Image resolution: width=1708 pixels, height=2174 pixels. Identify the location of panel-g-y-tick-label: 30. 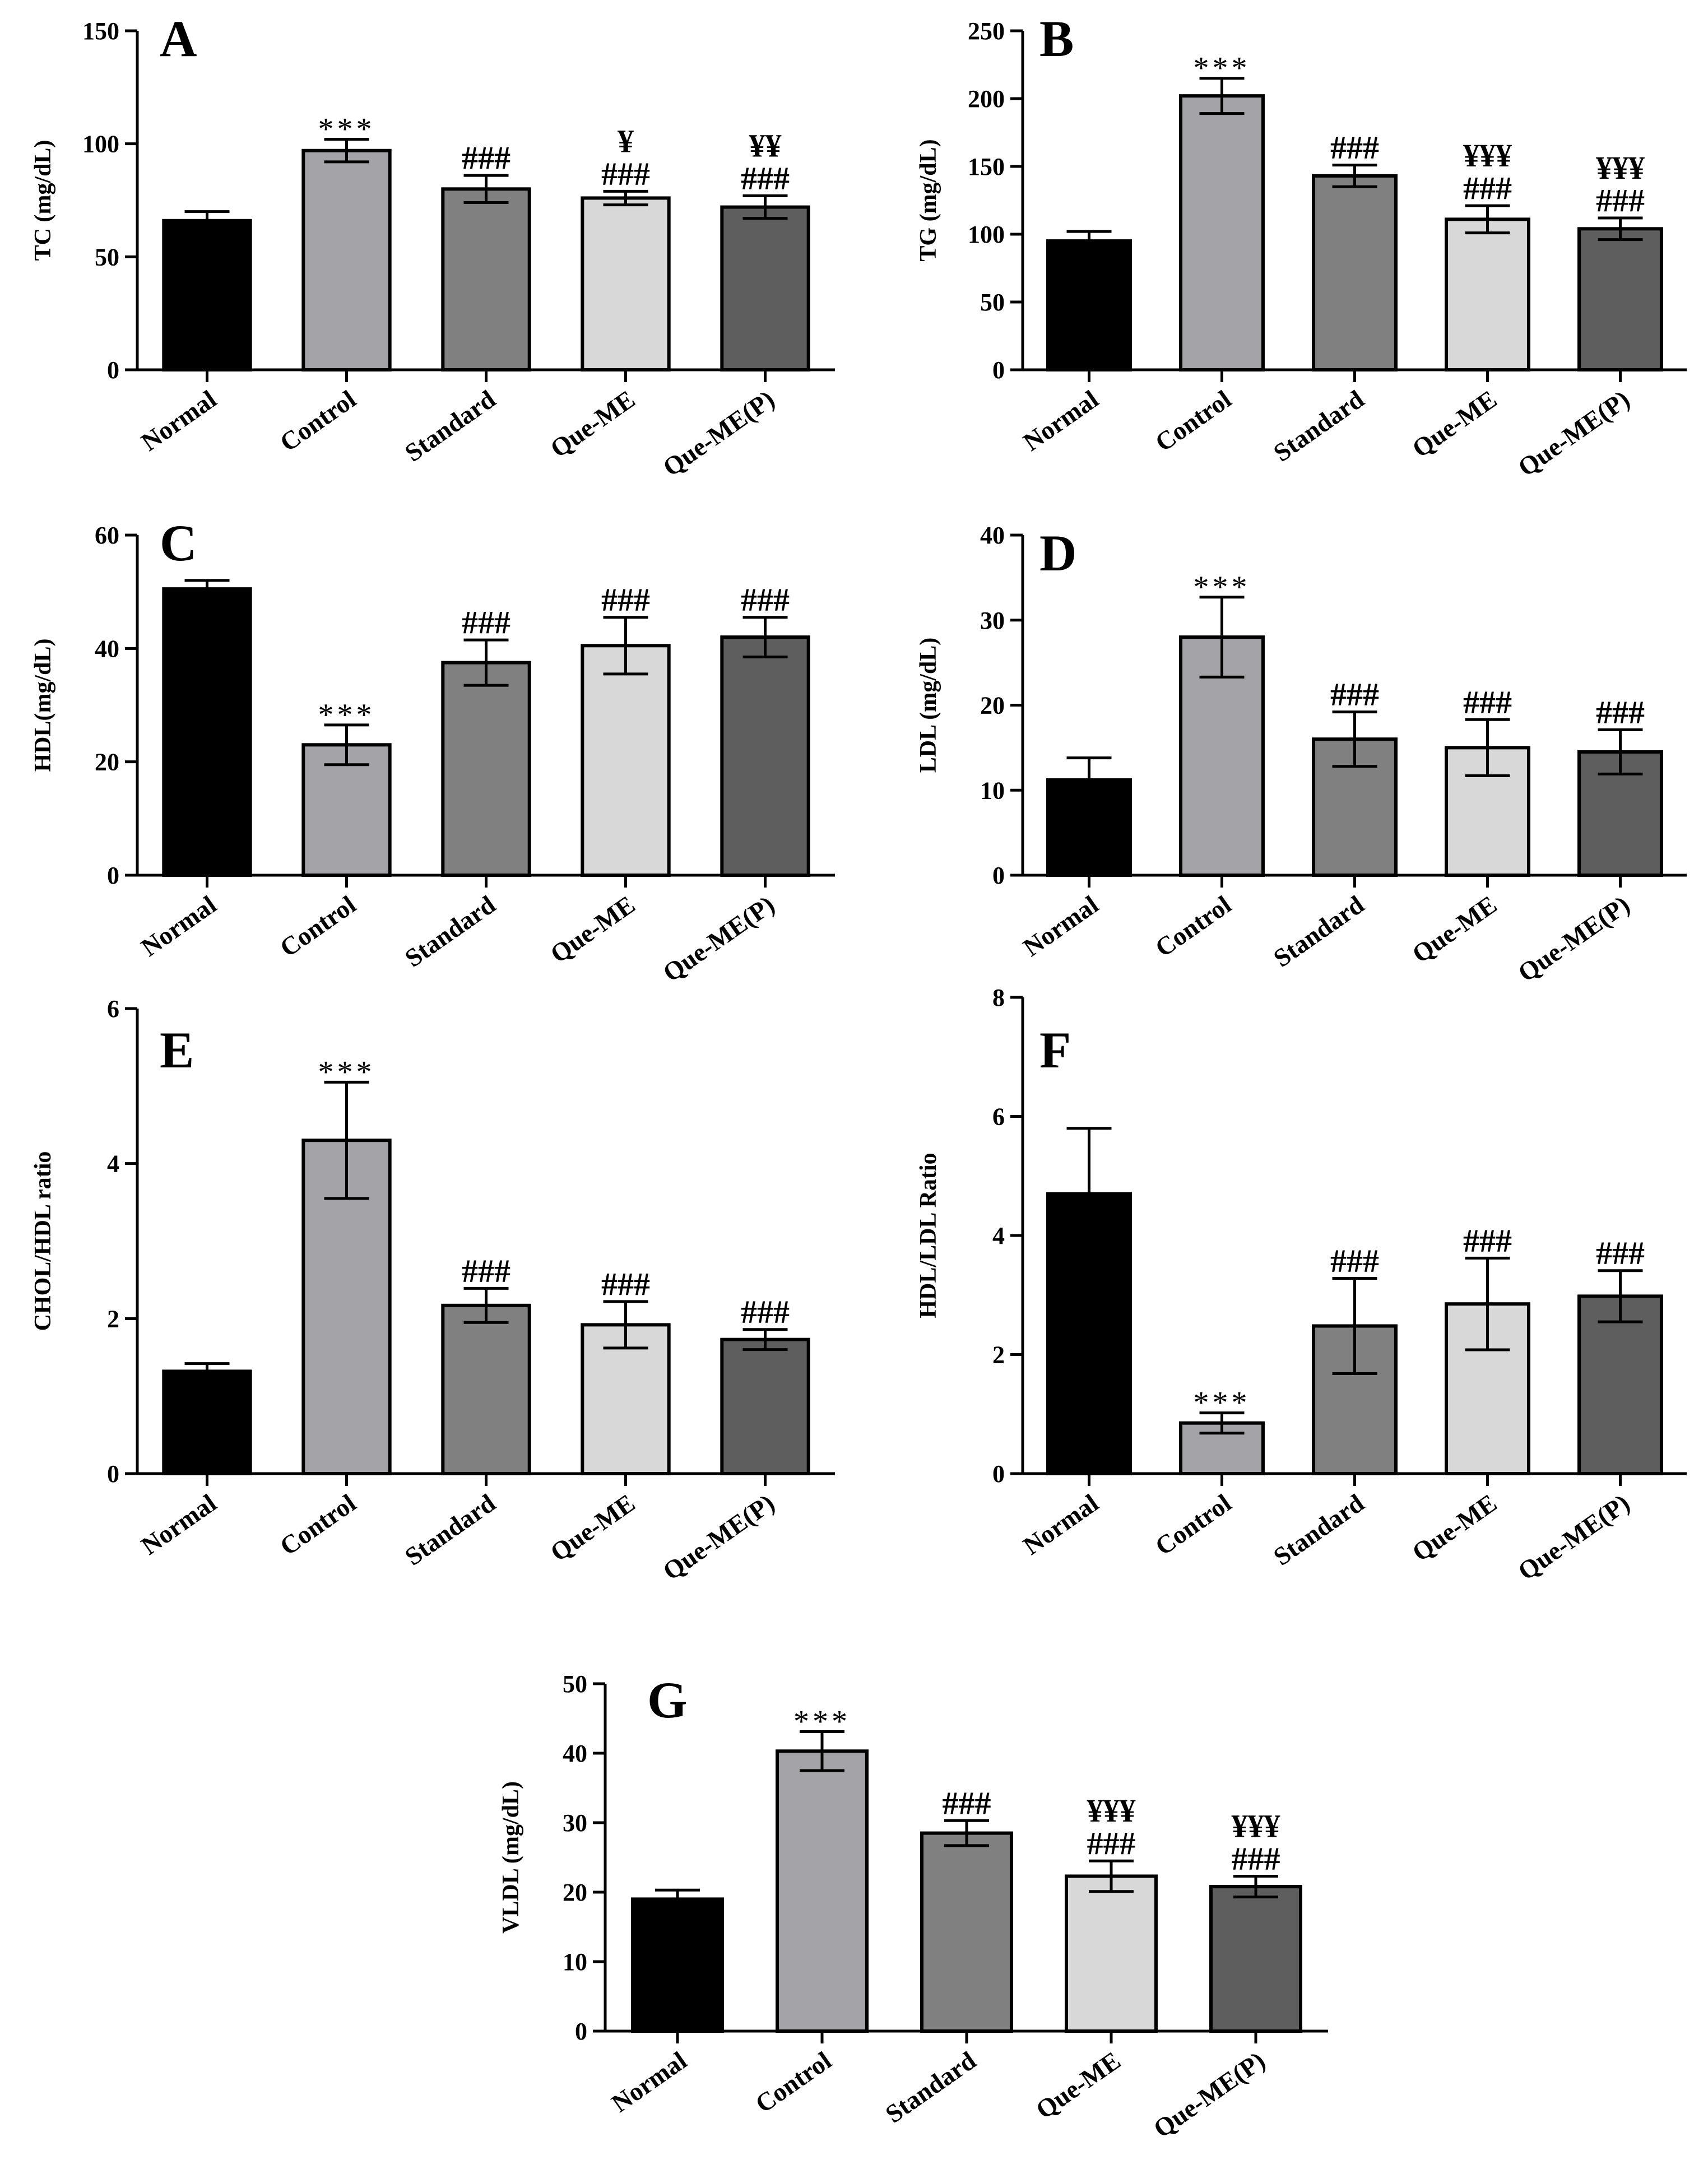
(575, 1823).